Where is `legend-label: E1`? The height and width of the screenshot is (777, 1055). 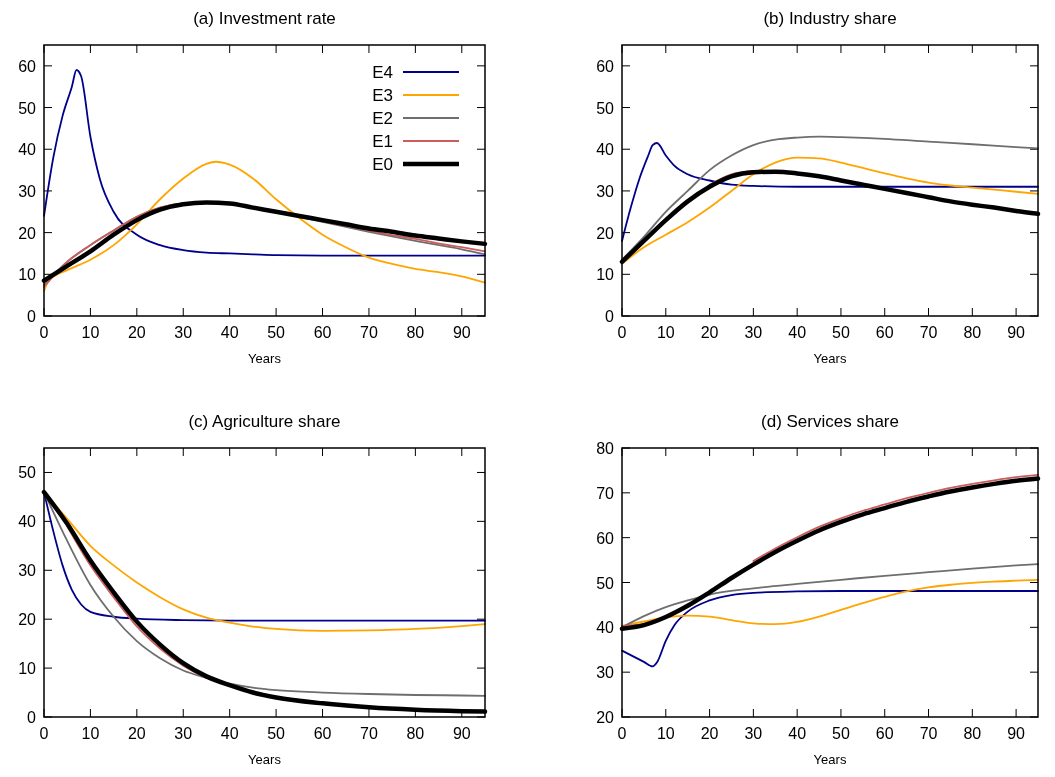 legend-label: E1 is located at coordinates (382, 141).